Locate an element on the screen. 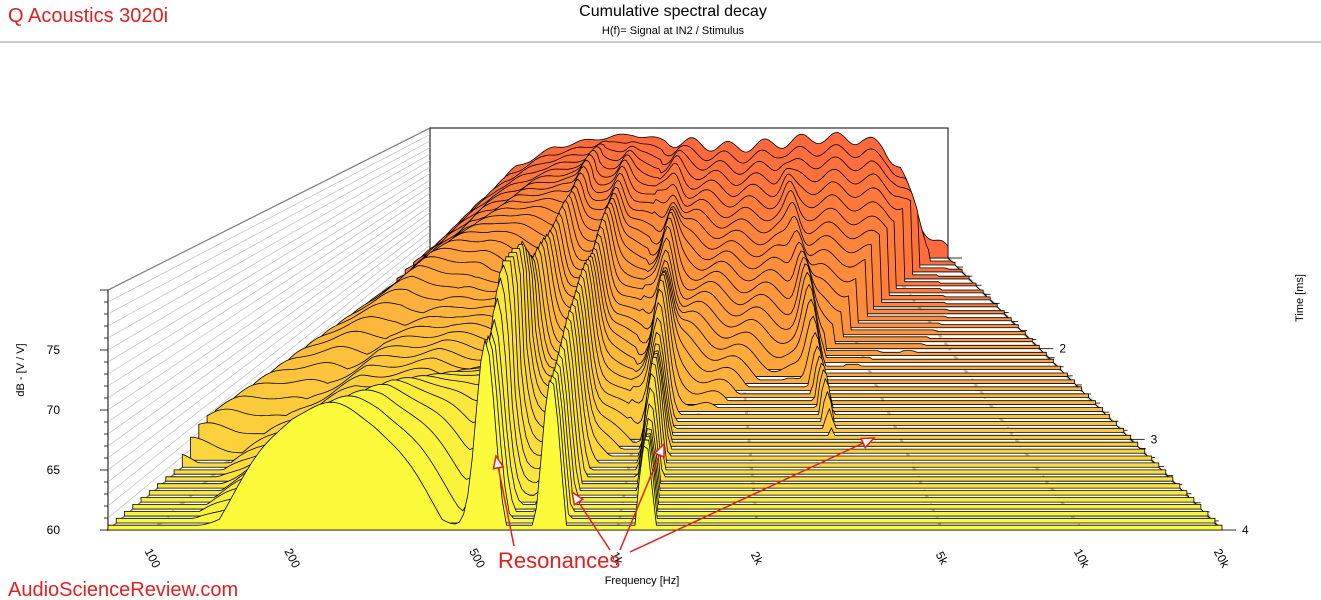  x-tick-label: 200 is located at coordinates (293, 558).